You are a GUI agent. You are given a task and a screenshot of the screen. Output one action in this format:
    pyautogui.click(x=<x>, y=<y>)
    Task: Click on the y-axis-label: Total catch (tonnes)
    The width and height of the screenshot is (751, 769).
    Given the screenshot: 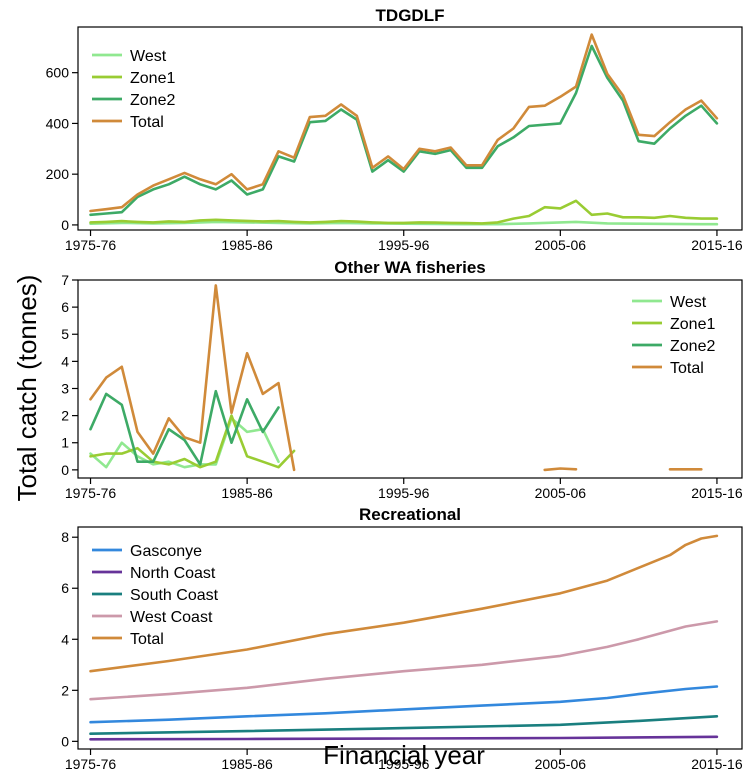 What is the action you would take?
    pyautogui.click(x=27, y=388)
    